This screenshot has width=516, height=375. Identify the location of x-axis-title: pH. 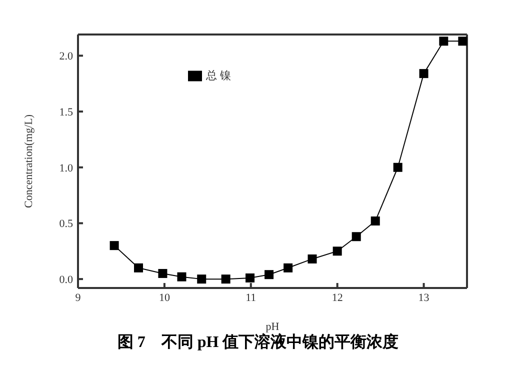
(273, 327).